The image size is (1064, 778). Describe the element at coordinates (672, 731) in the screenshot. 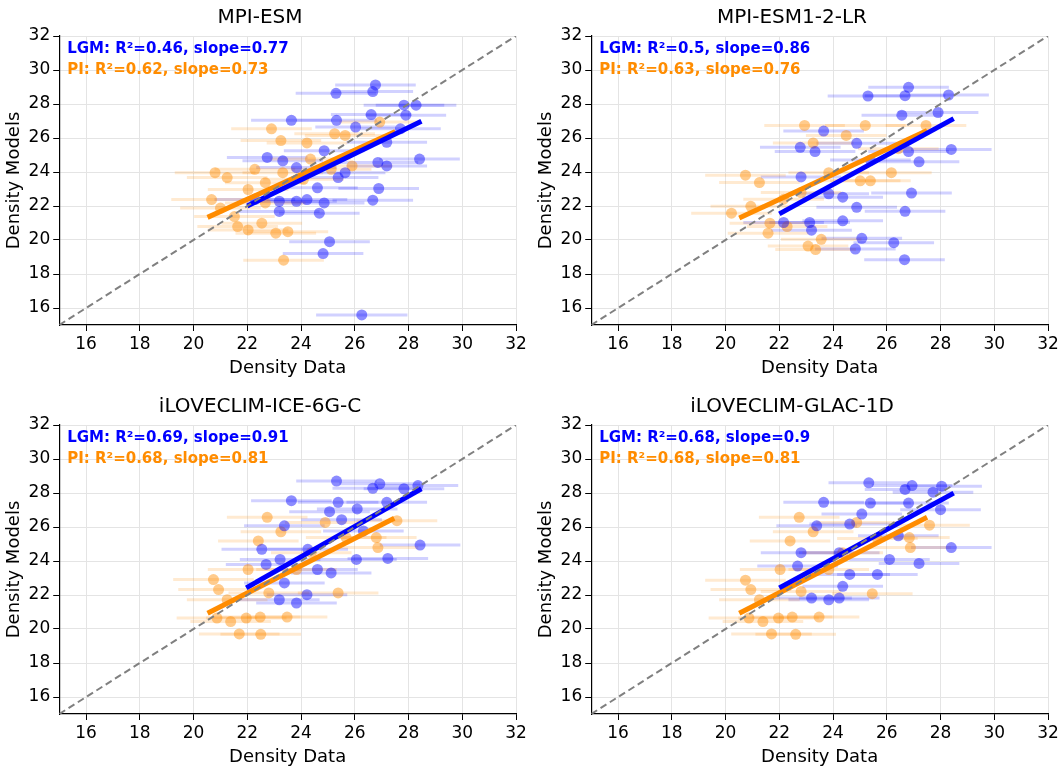

I see `x-tick-label: 18` at that location.